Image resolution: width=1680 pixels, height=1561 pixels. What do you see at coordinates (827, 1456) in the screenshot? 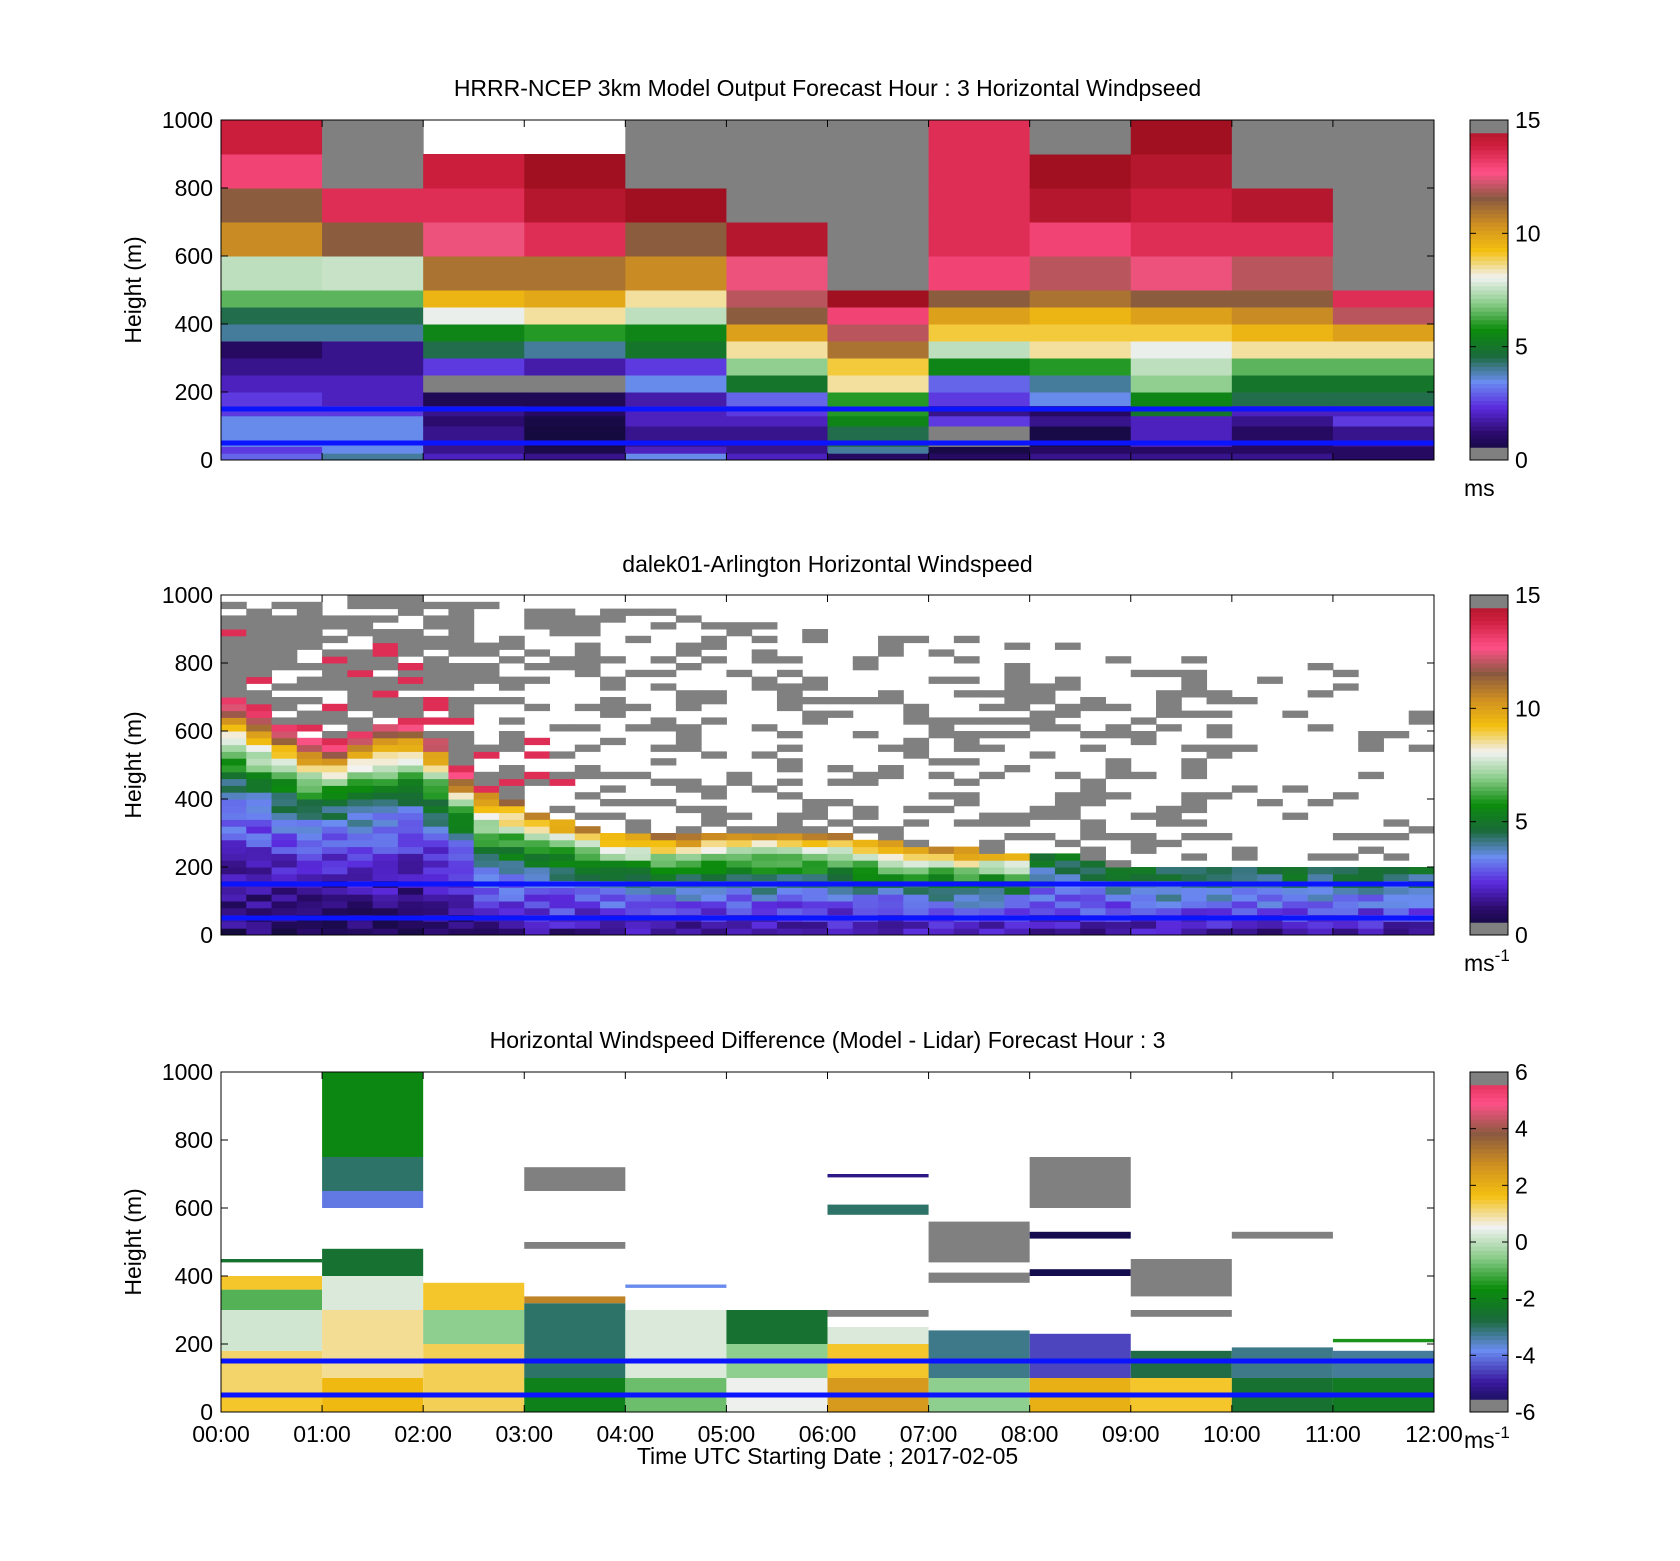
I see `x-axis-label: Time UTC Starting Date ; 2017-02-05` at bounding box center [827, 1456].